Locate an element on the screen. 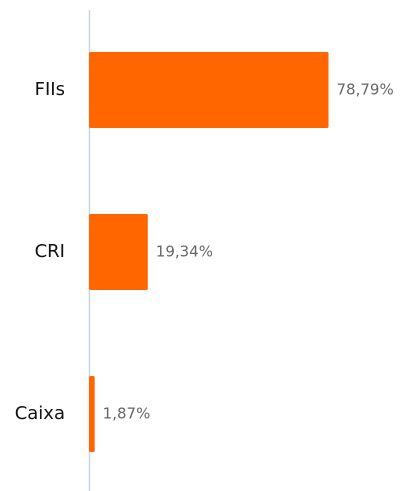  category-label: Caixa is located at coordinates (40, 413).